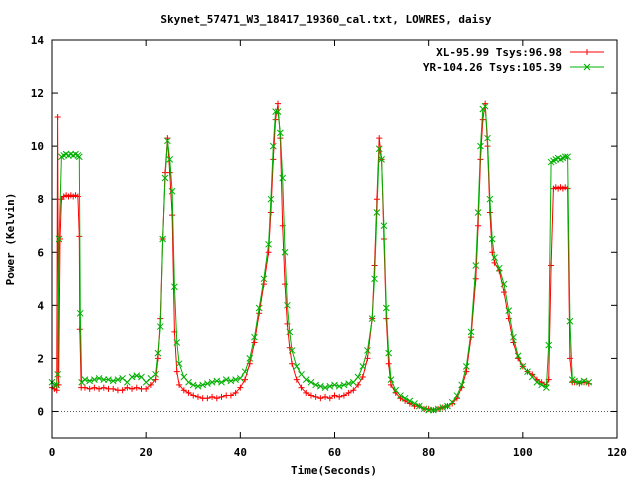 This screenshot has height=480, width=640. What do you see at coordinates (40, 252) in the screenshot?
I see `y-tick-label: 6` at bounding box center [40, 252].